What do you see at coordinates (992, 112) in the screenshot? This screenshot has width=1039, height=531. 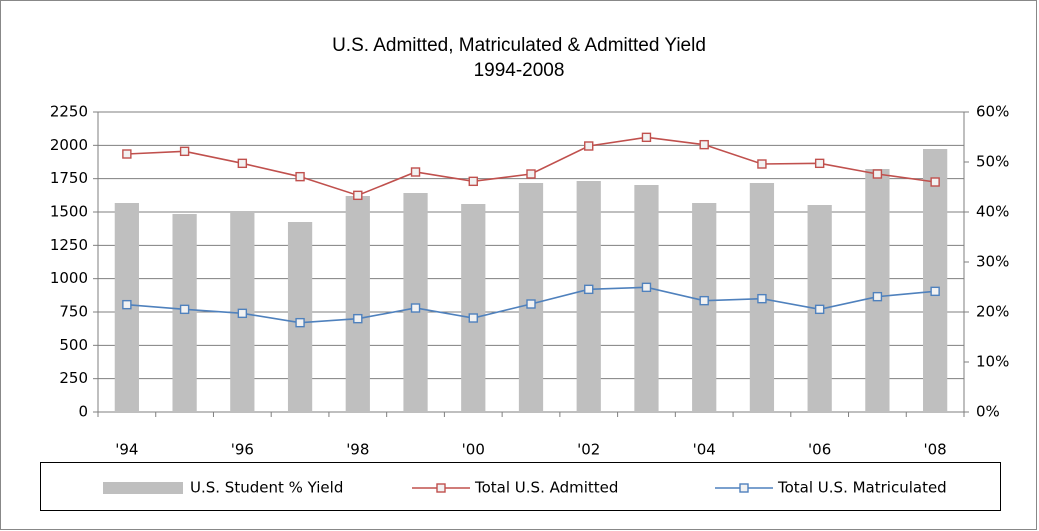 I see `y2-tick-label: 60%` at bounding box center [992, 112].